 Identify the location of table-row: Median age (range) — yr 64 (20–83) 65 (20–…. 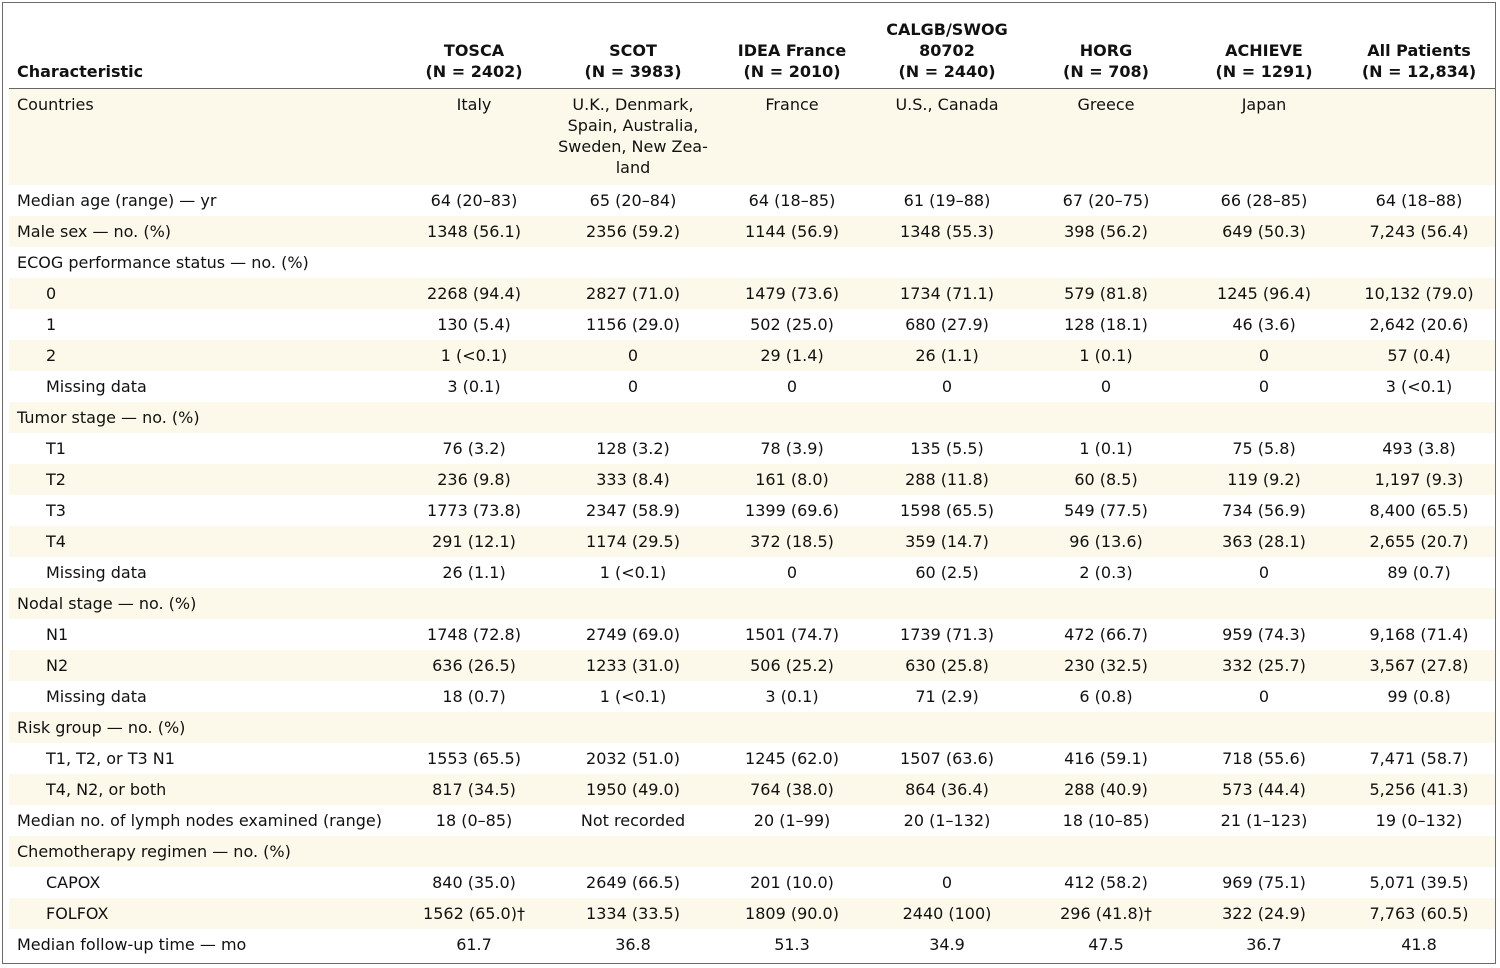
(752, 200).